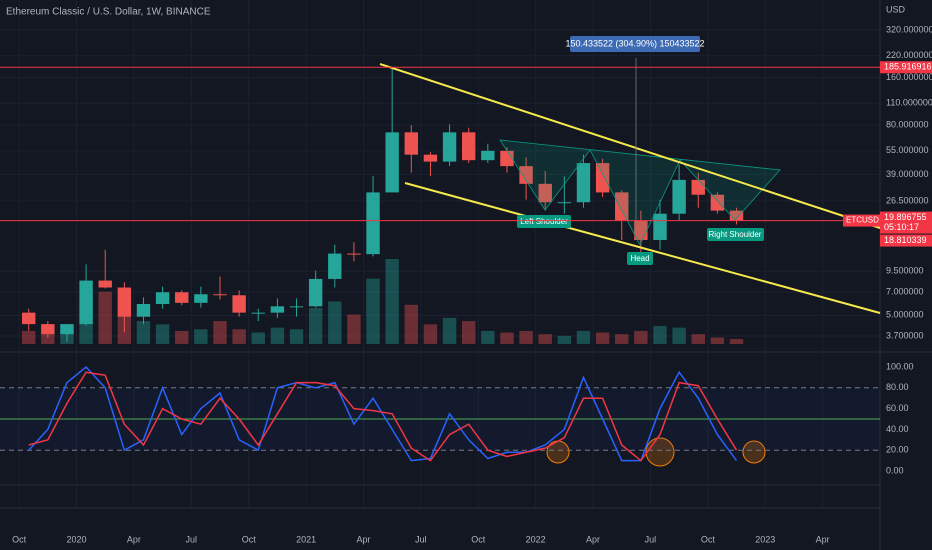  What do you see at coordinates (536, 539) in the screenshot?
I see `x-tick-label: 2022` at bounding box center [536, 539].